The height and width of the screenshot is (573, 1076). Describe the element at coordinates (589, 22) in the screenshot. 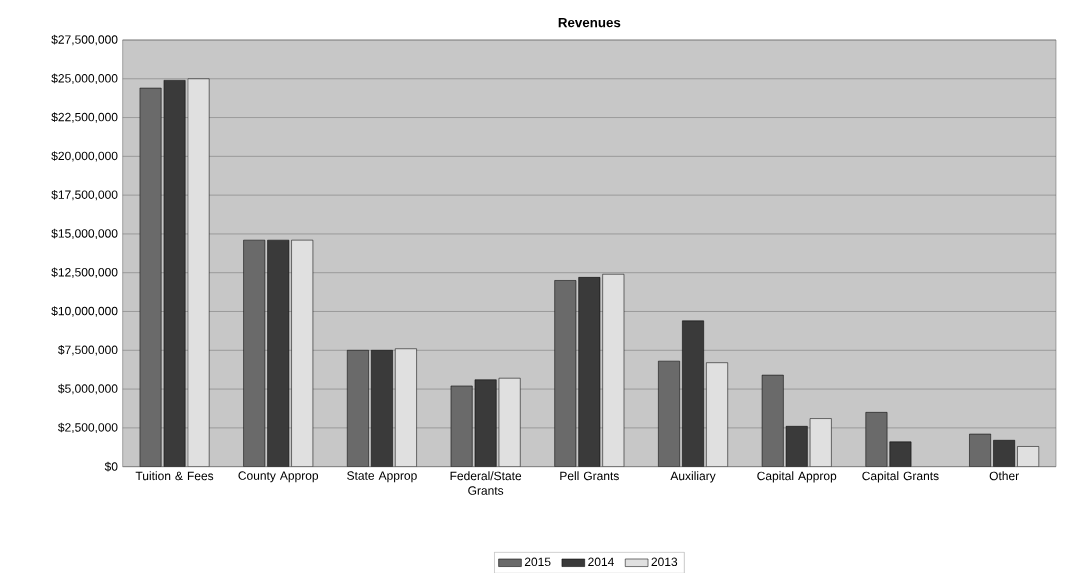

I see `chart-title: Revenues` at that location.